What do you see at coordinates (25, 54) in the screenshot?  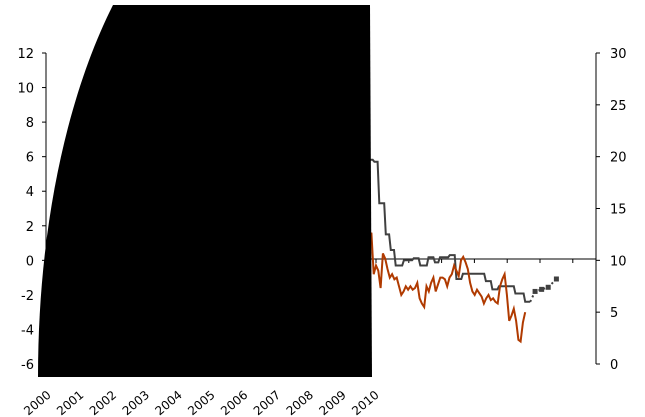 I see `left-tick-label: 12` at bounding box center [25, 54].